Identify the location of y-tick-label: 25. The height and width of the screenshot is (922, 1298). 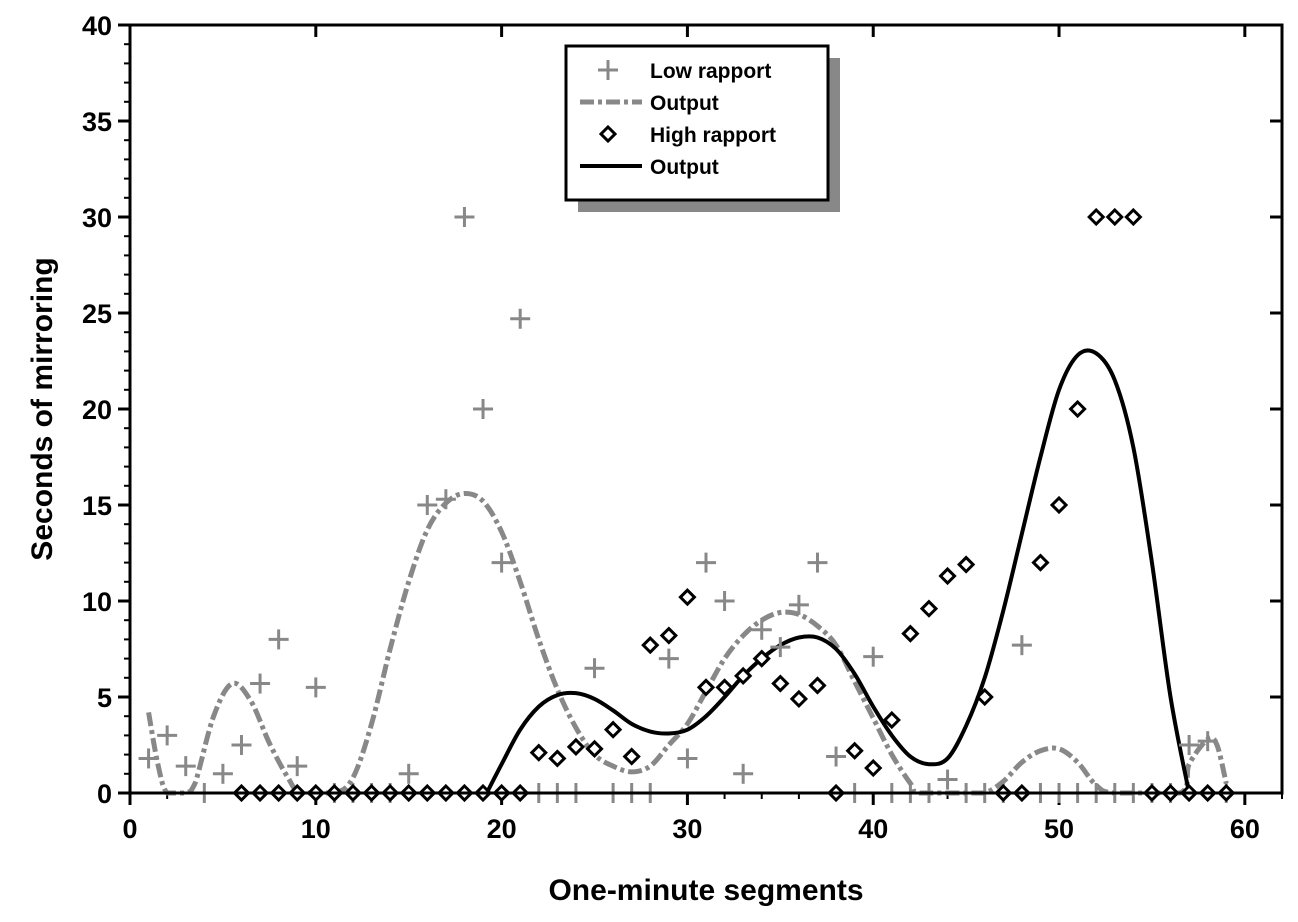
(97, 314).